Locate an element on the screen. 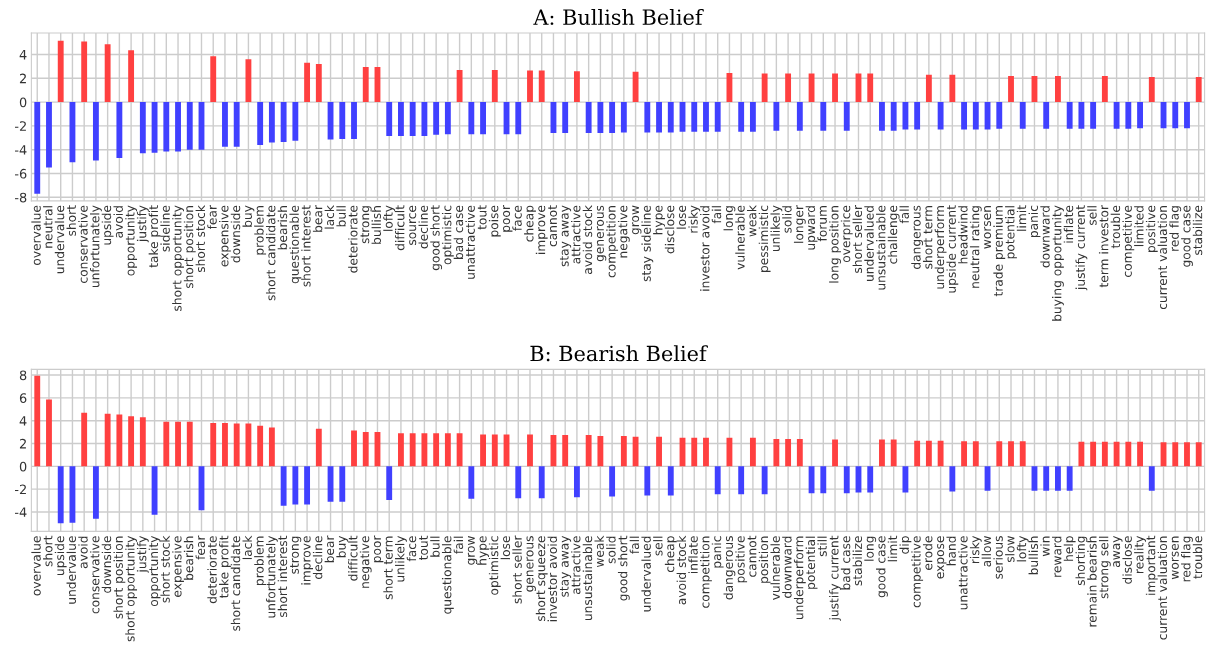  x-tick-label: disclose is located at coordinates (1127, 560).